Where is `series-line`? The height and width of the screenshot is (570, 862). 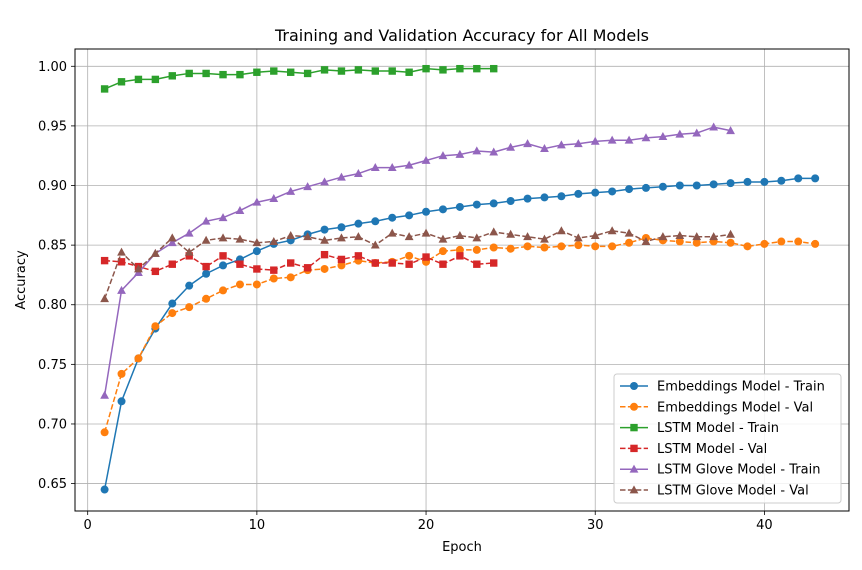 series-line is located at coordinates (417, 265).